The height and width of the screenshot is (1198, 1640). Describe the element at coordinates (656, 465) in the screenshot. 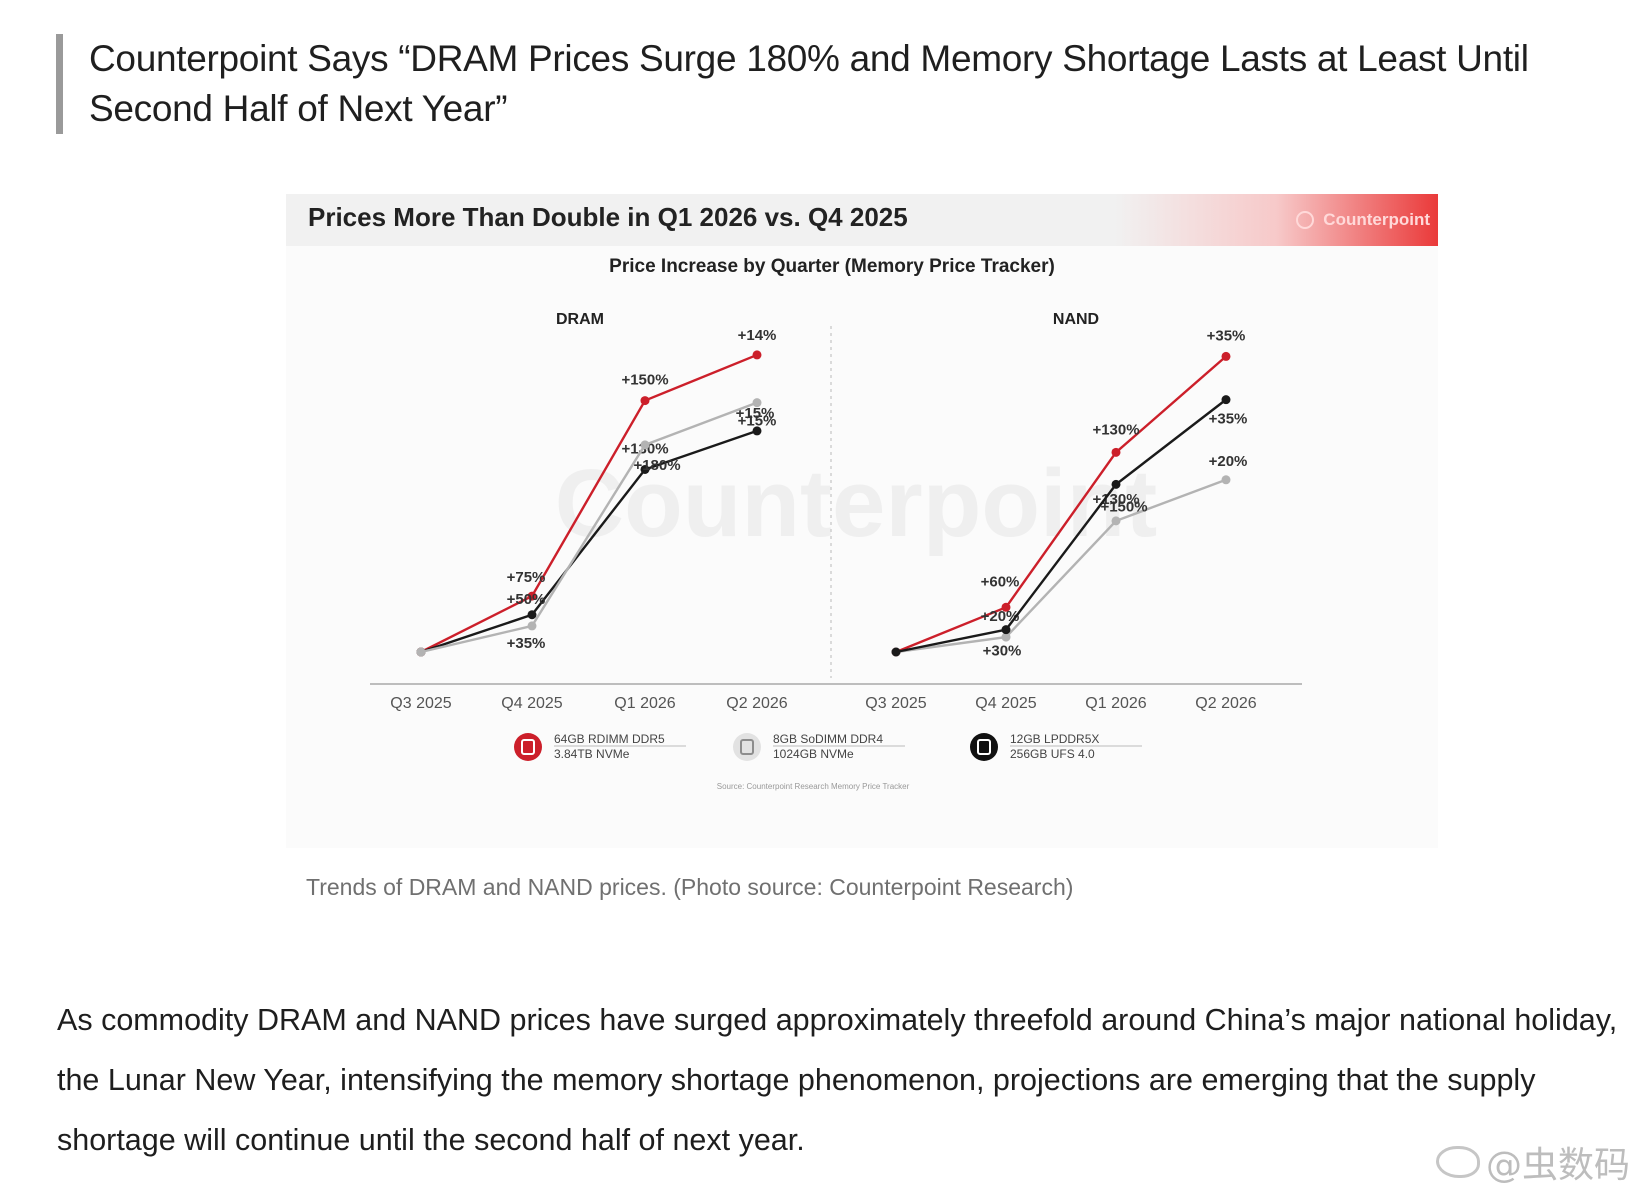

I see `data-label: +180%` at that location.